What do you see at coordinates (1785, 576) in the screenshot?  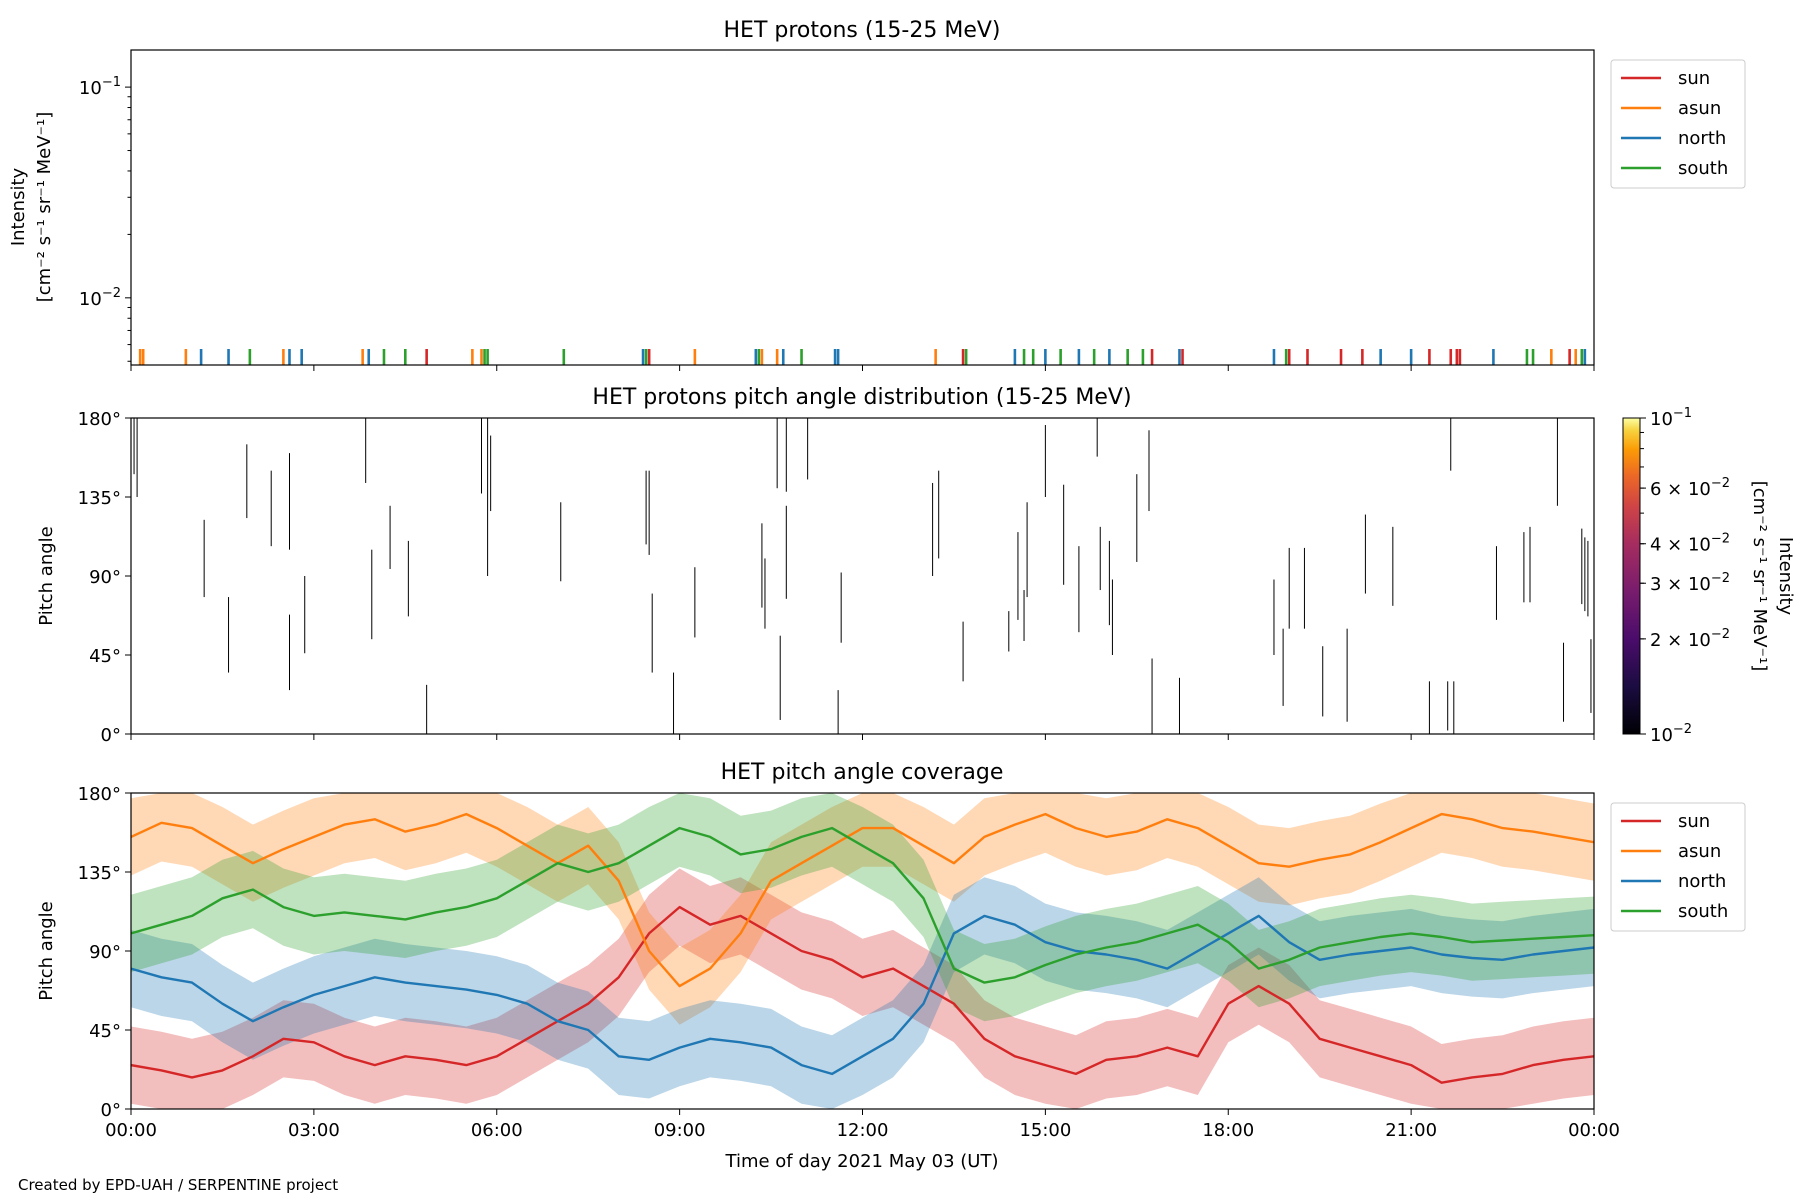 I see `colorbar-label-line1: Intensity` at bounding box center [1785, 576].